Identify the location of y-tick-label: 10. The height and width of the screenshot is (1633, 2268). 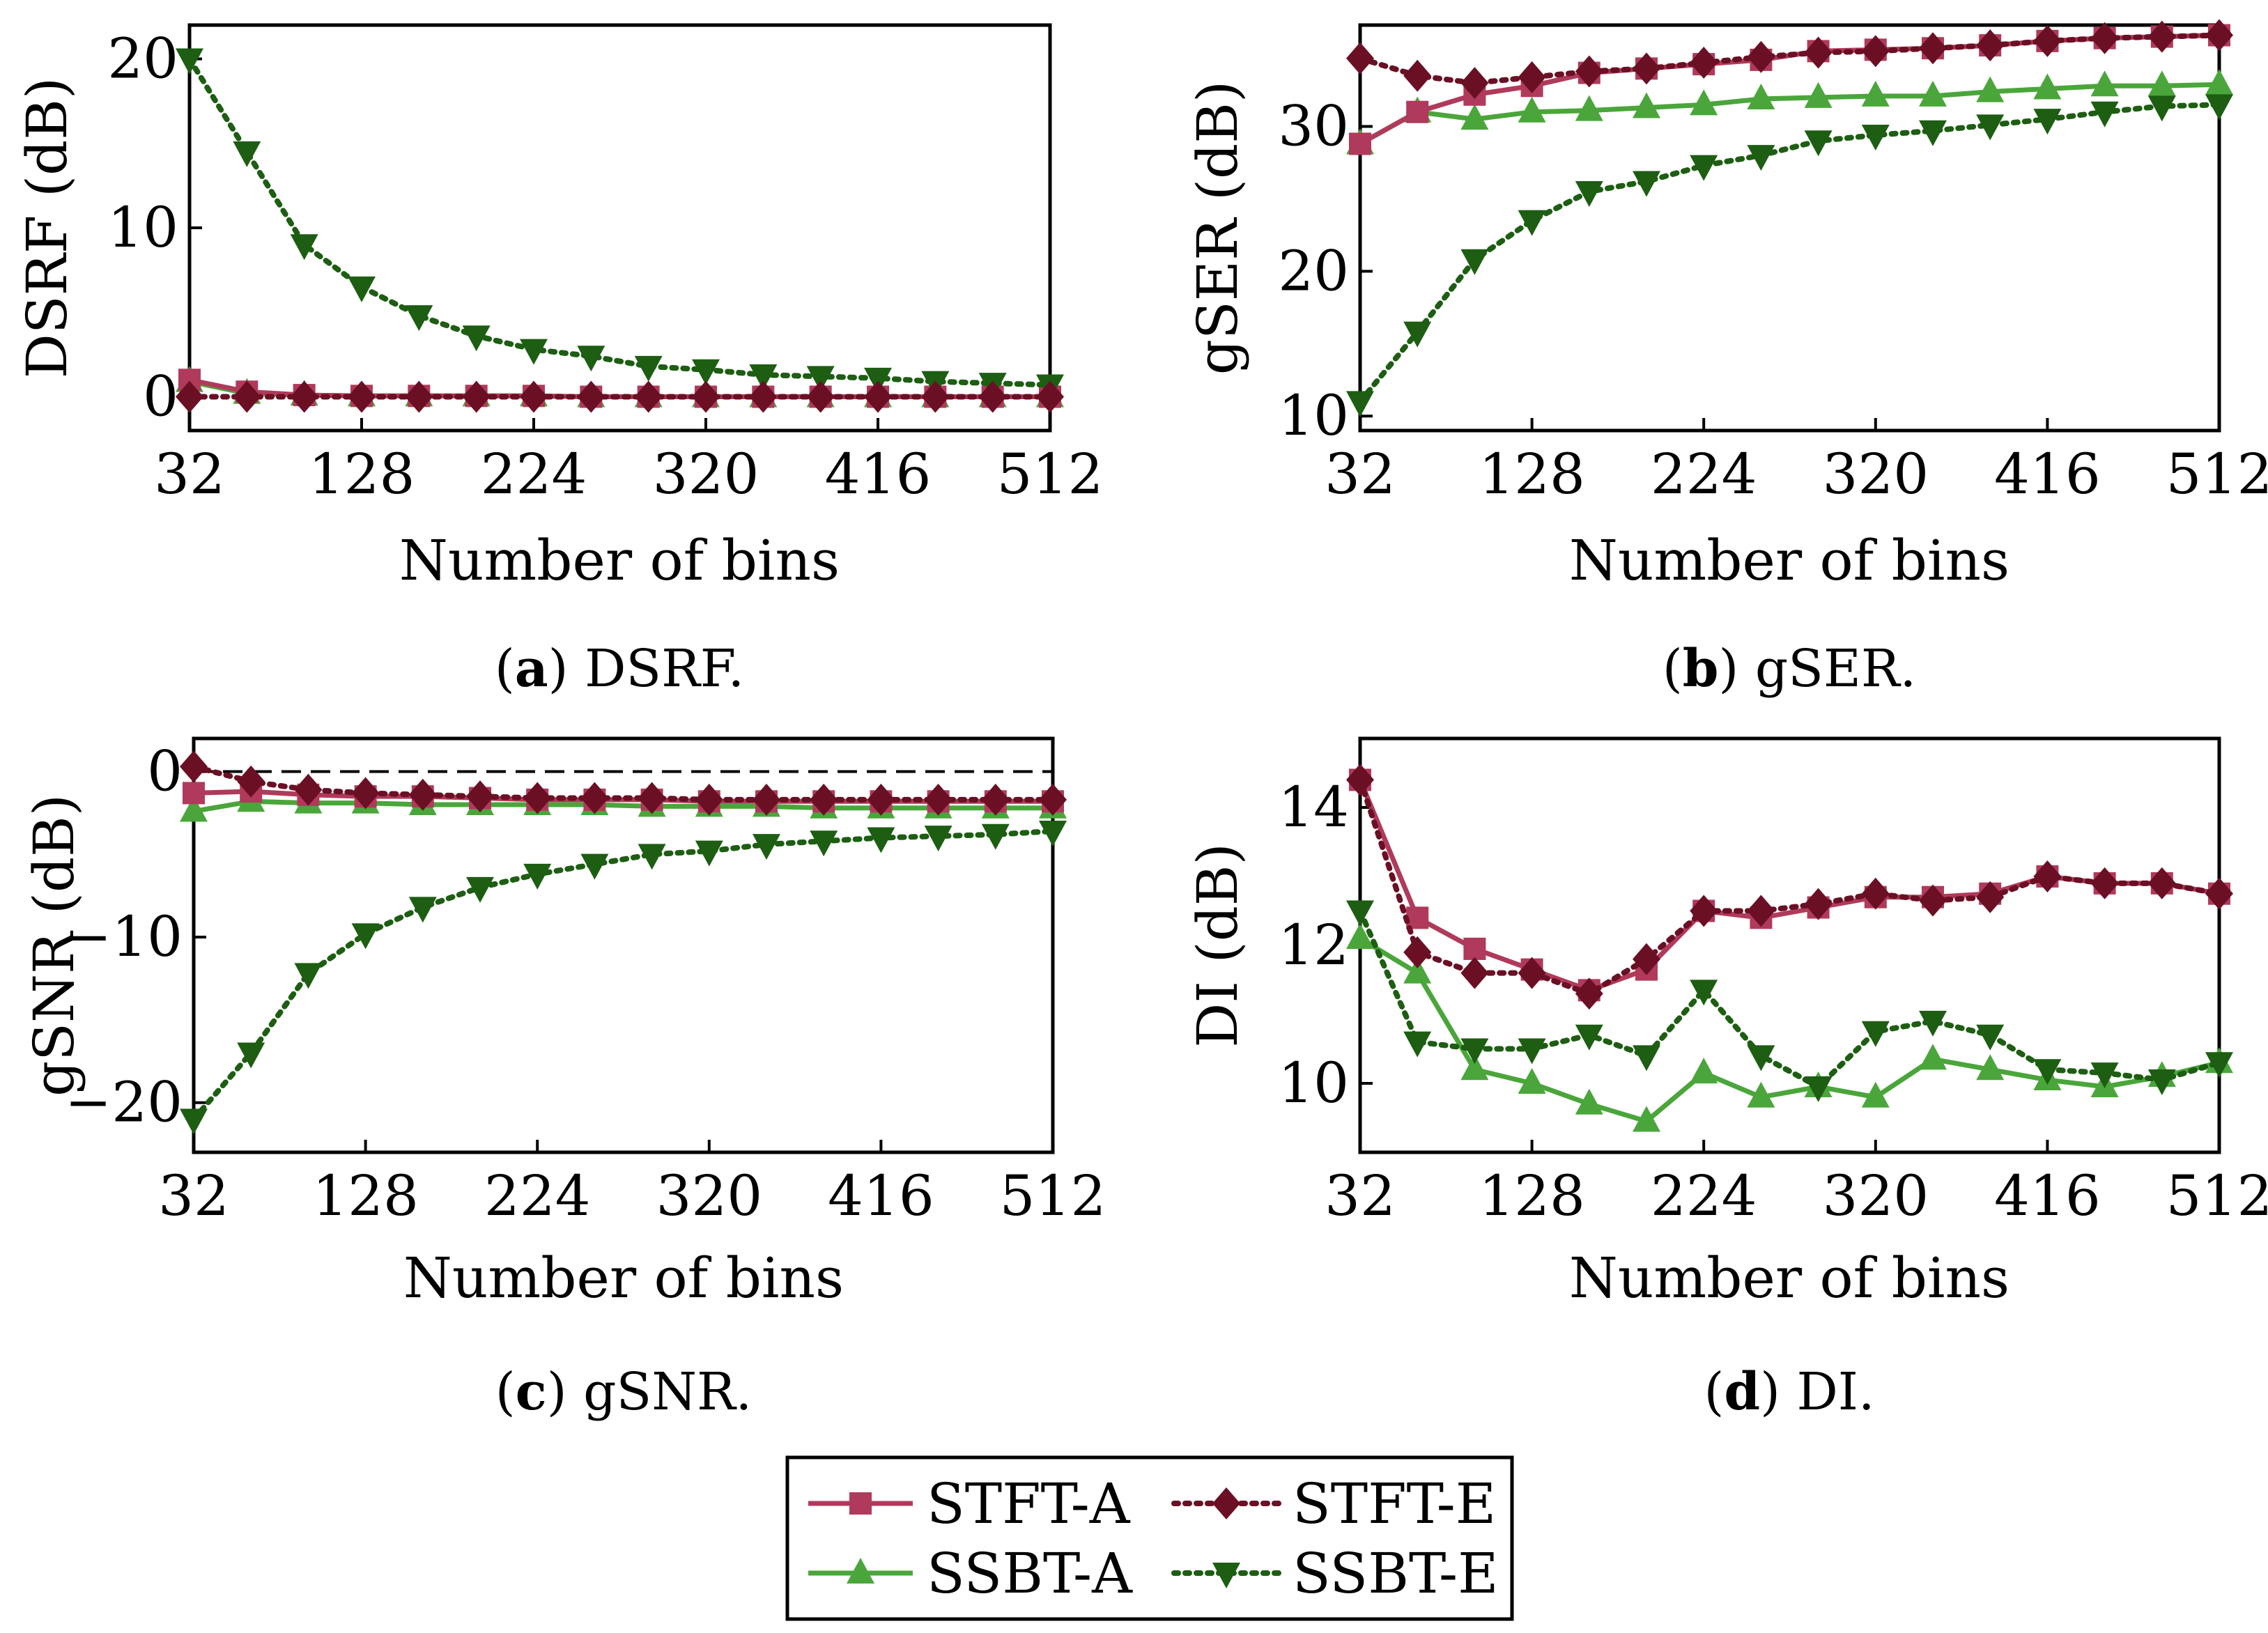
(142, 227).